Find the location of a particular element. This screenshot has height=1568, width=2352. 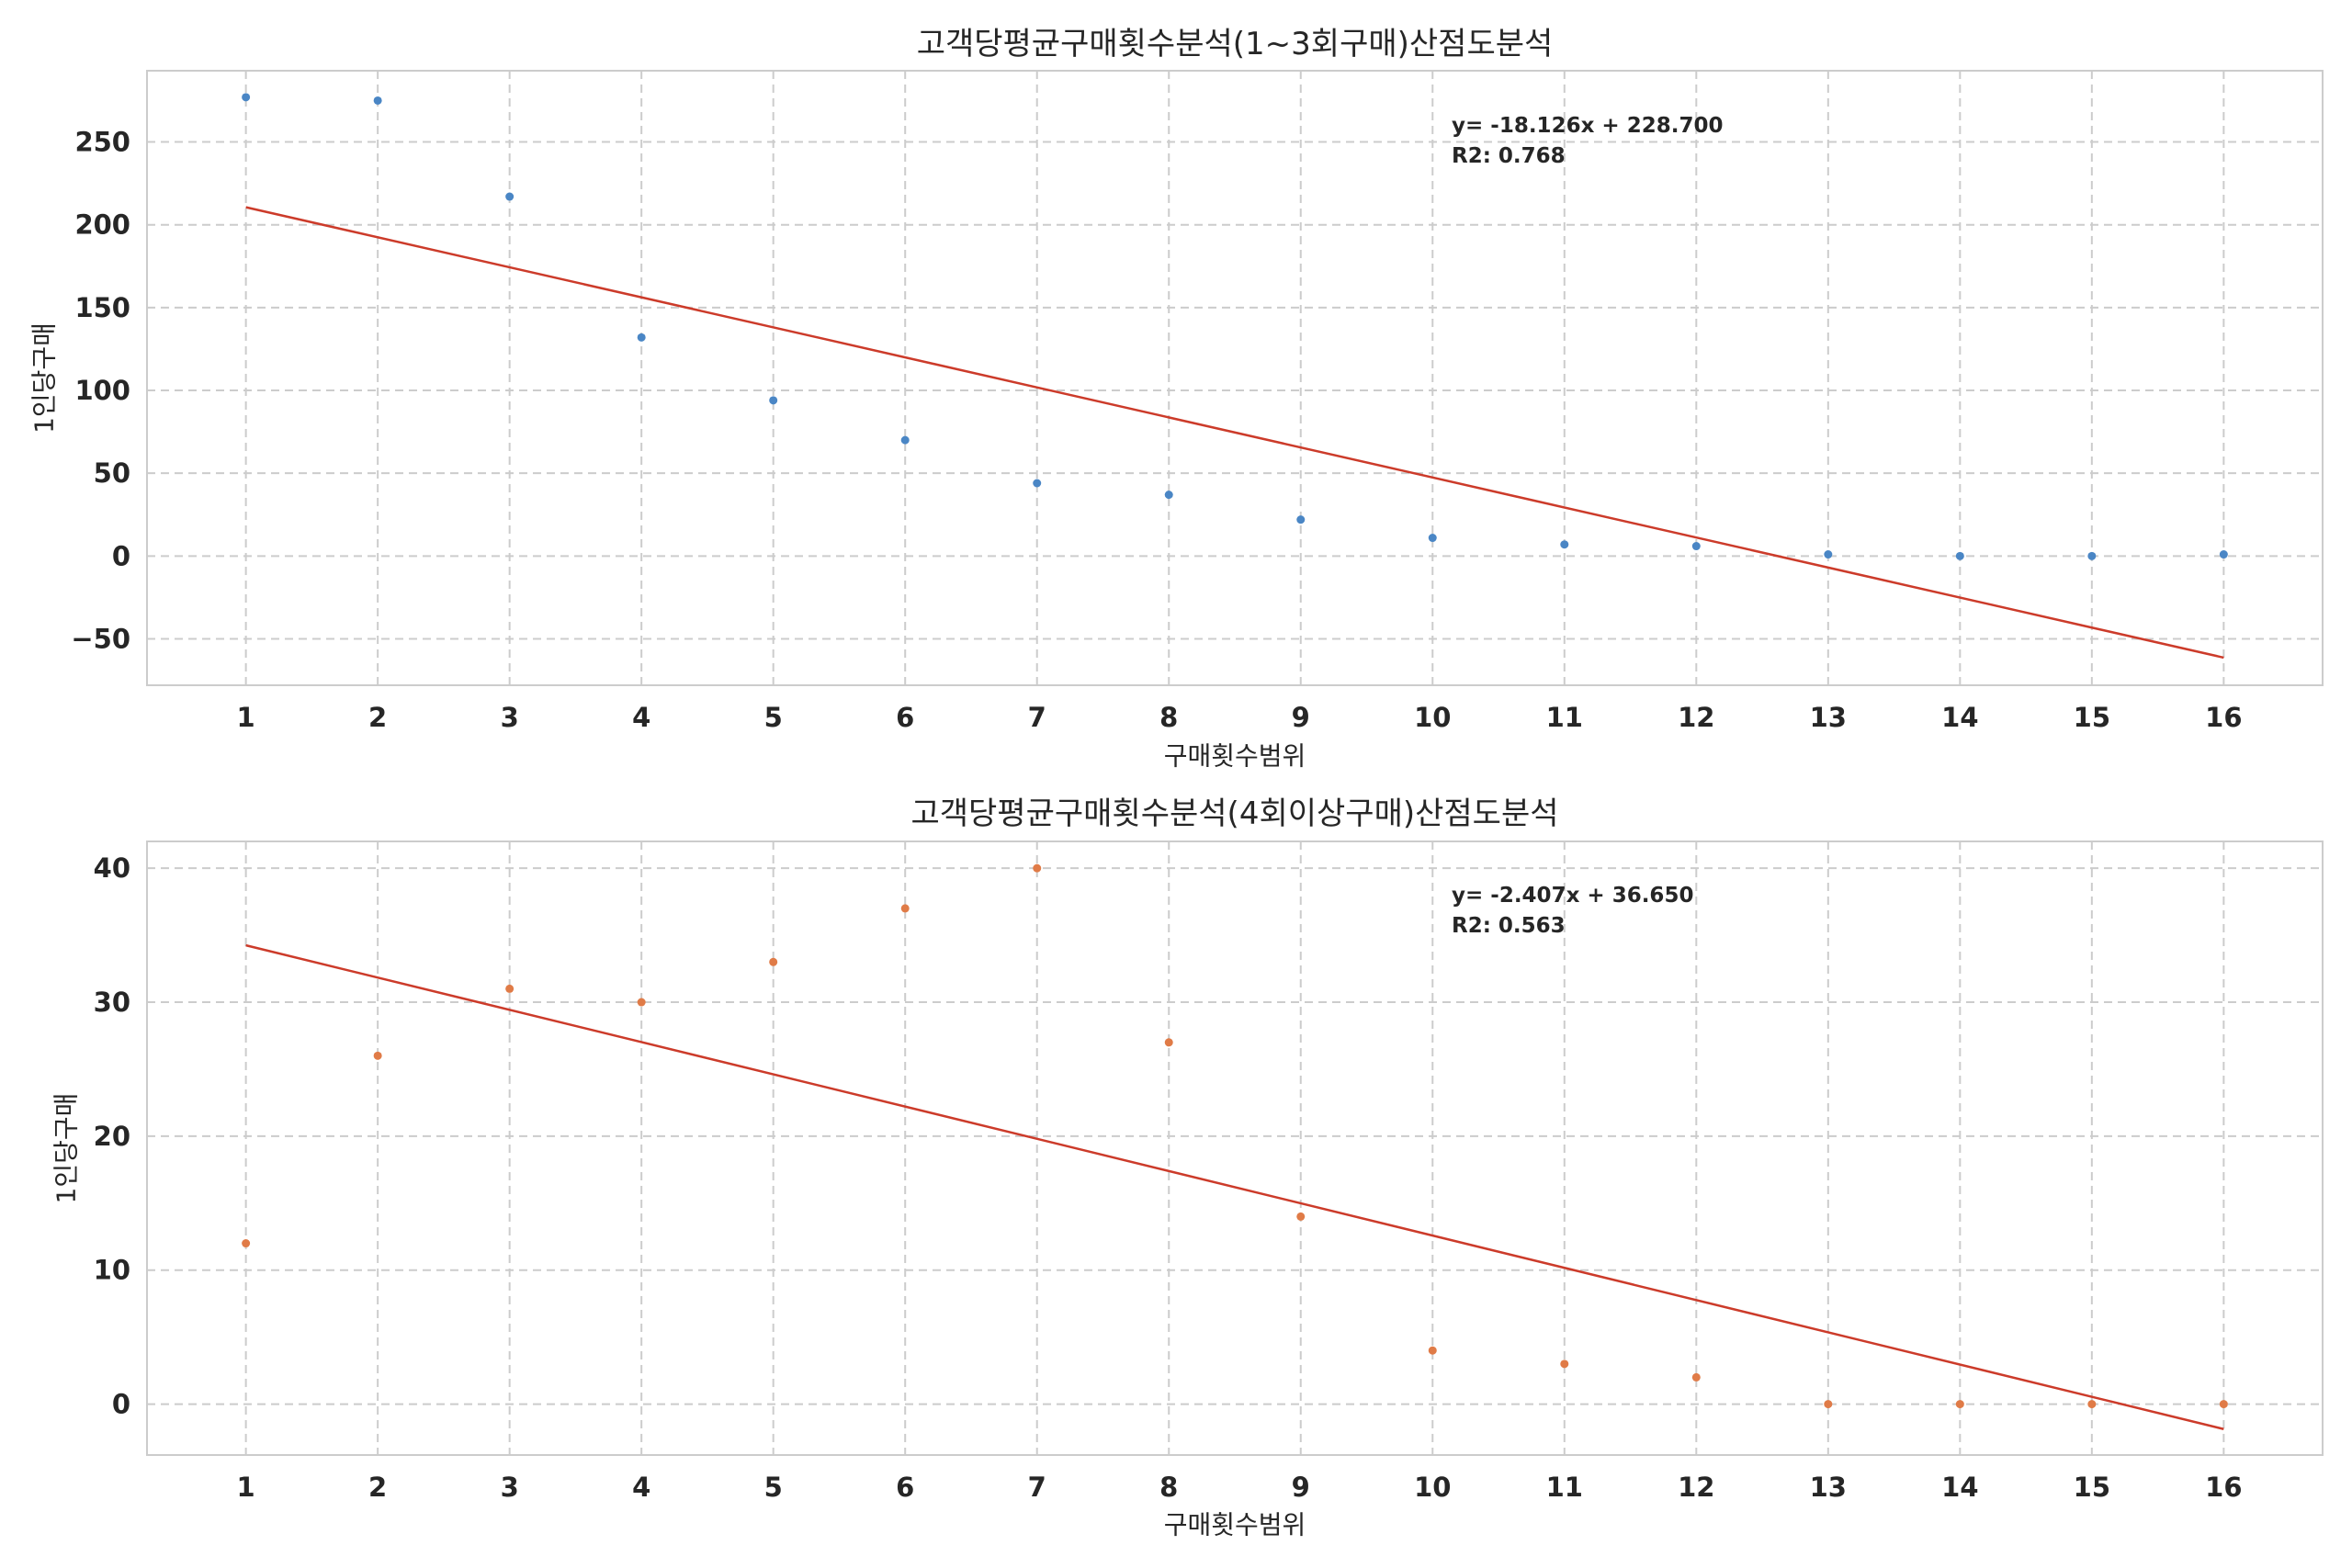

chart-1-x-tick-label-9: 9 is located at coordinates (1301, 718).